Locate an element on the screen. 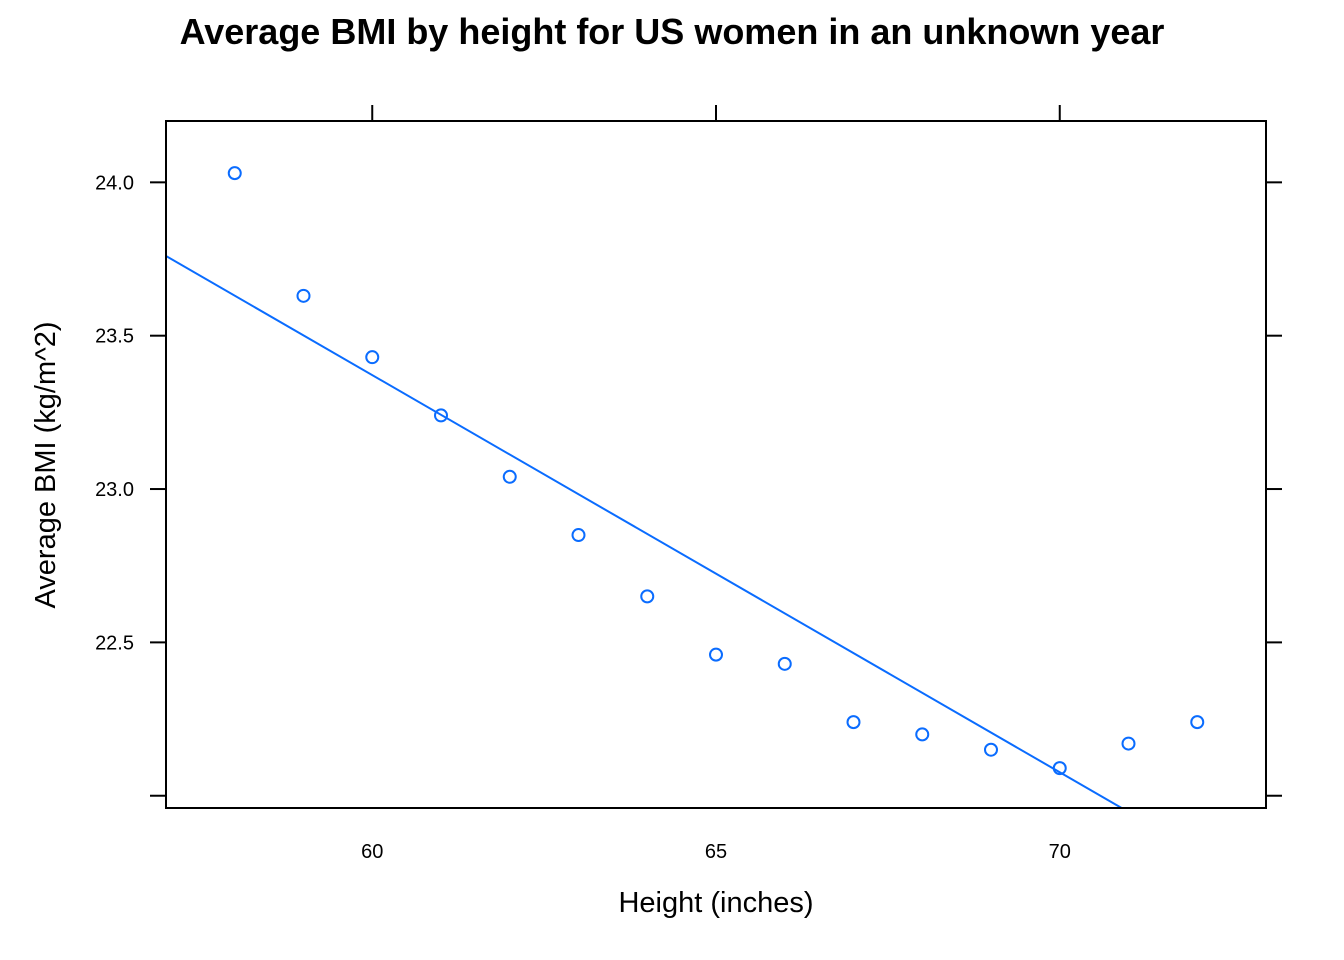 The height and width of the screenshot is (960, 1344). x-tick-label: 60 is located at coordinates (372, 852).